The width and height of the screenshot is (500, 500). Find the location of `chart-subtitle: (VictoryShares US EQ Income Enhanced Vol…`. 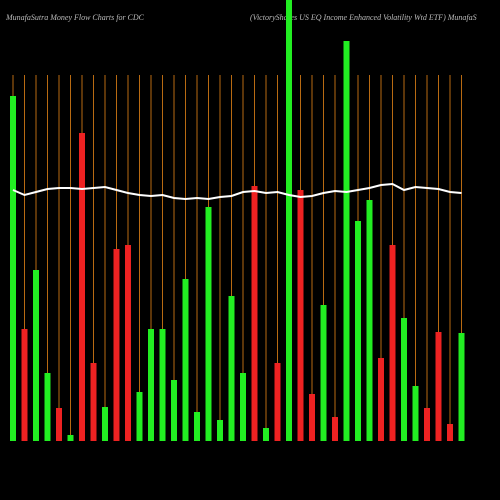

chart-subtitle: (VictoryShares US EQ Income Enhanced Vol… is located at coordinates (363, 17).